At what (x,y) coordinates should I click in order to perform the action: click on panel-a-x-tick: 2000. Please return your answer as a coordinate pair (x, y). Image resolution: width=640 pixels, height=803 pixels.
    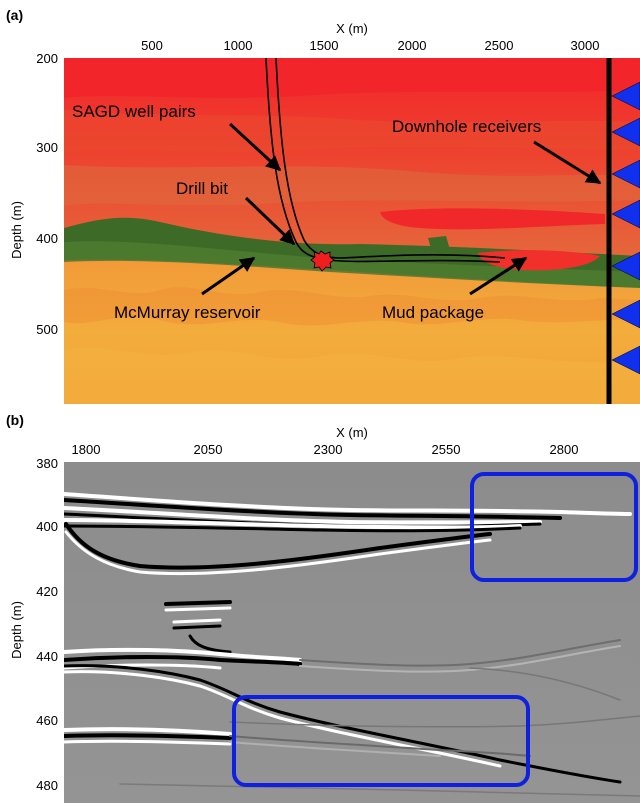
    Looking at the image, I should click on (412, 45).